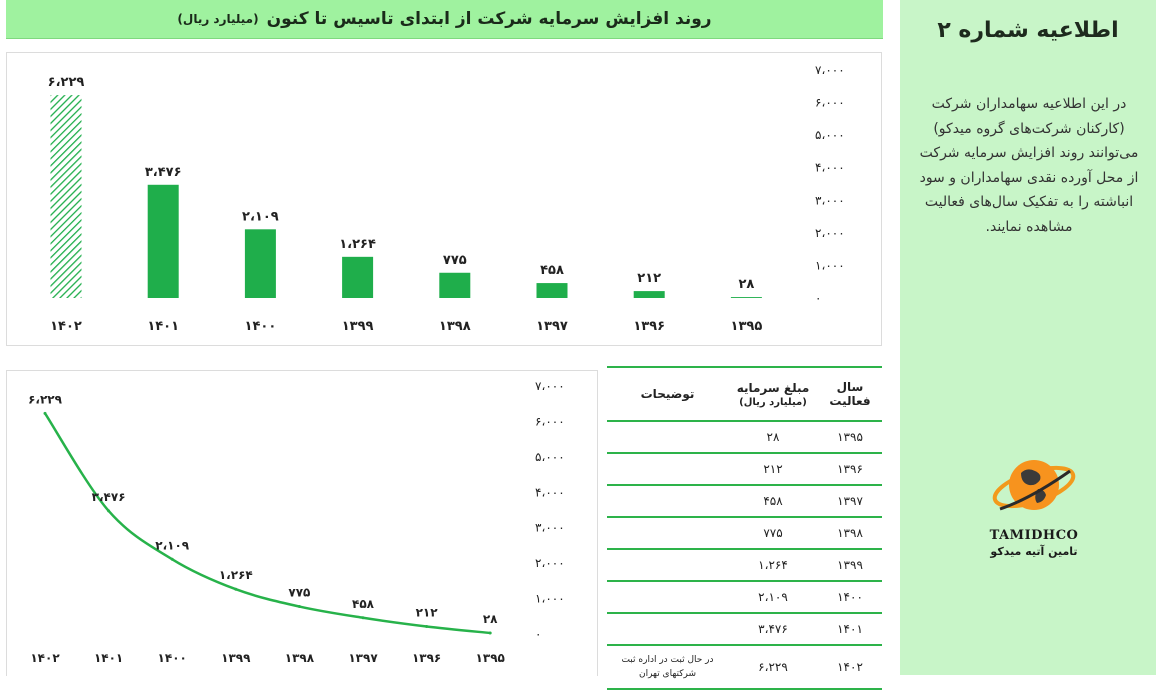 This screenshot has width=1156, height=690. Describe the element at coordinates (236, 575) in the screenshot. I see `point-value-label: ۱،۲۶۴` at that location.